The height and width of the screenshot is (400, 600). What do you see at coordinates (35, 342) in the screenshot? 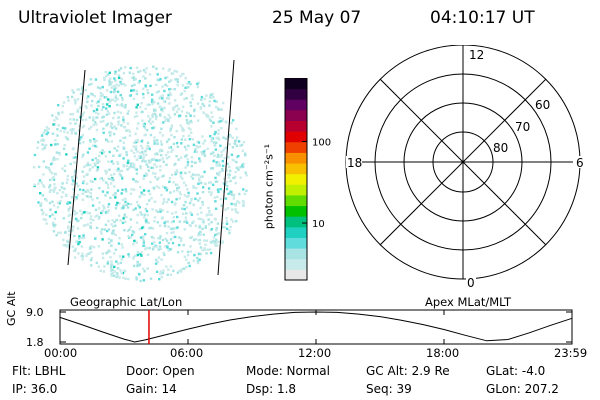
I see `timeline-ytick-bottom: 1.8` at bounding box center [35, 342].